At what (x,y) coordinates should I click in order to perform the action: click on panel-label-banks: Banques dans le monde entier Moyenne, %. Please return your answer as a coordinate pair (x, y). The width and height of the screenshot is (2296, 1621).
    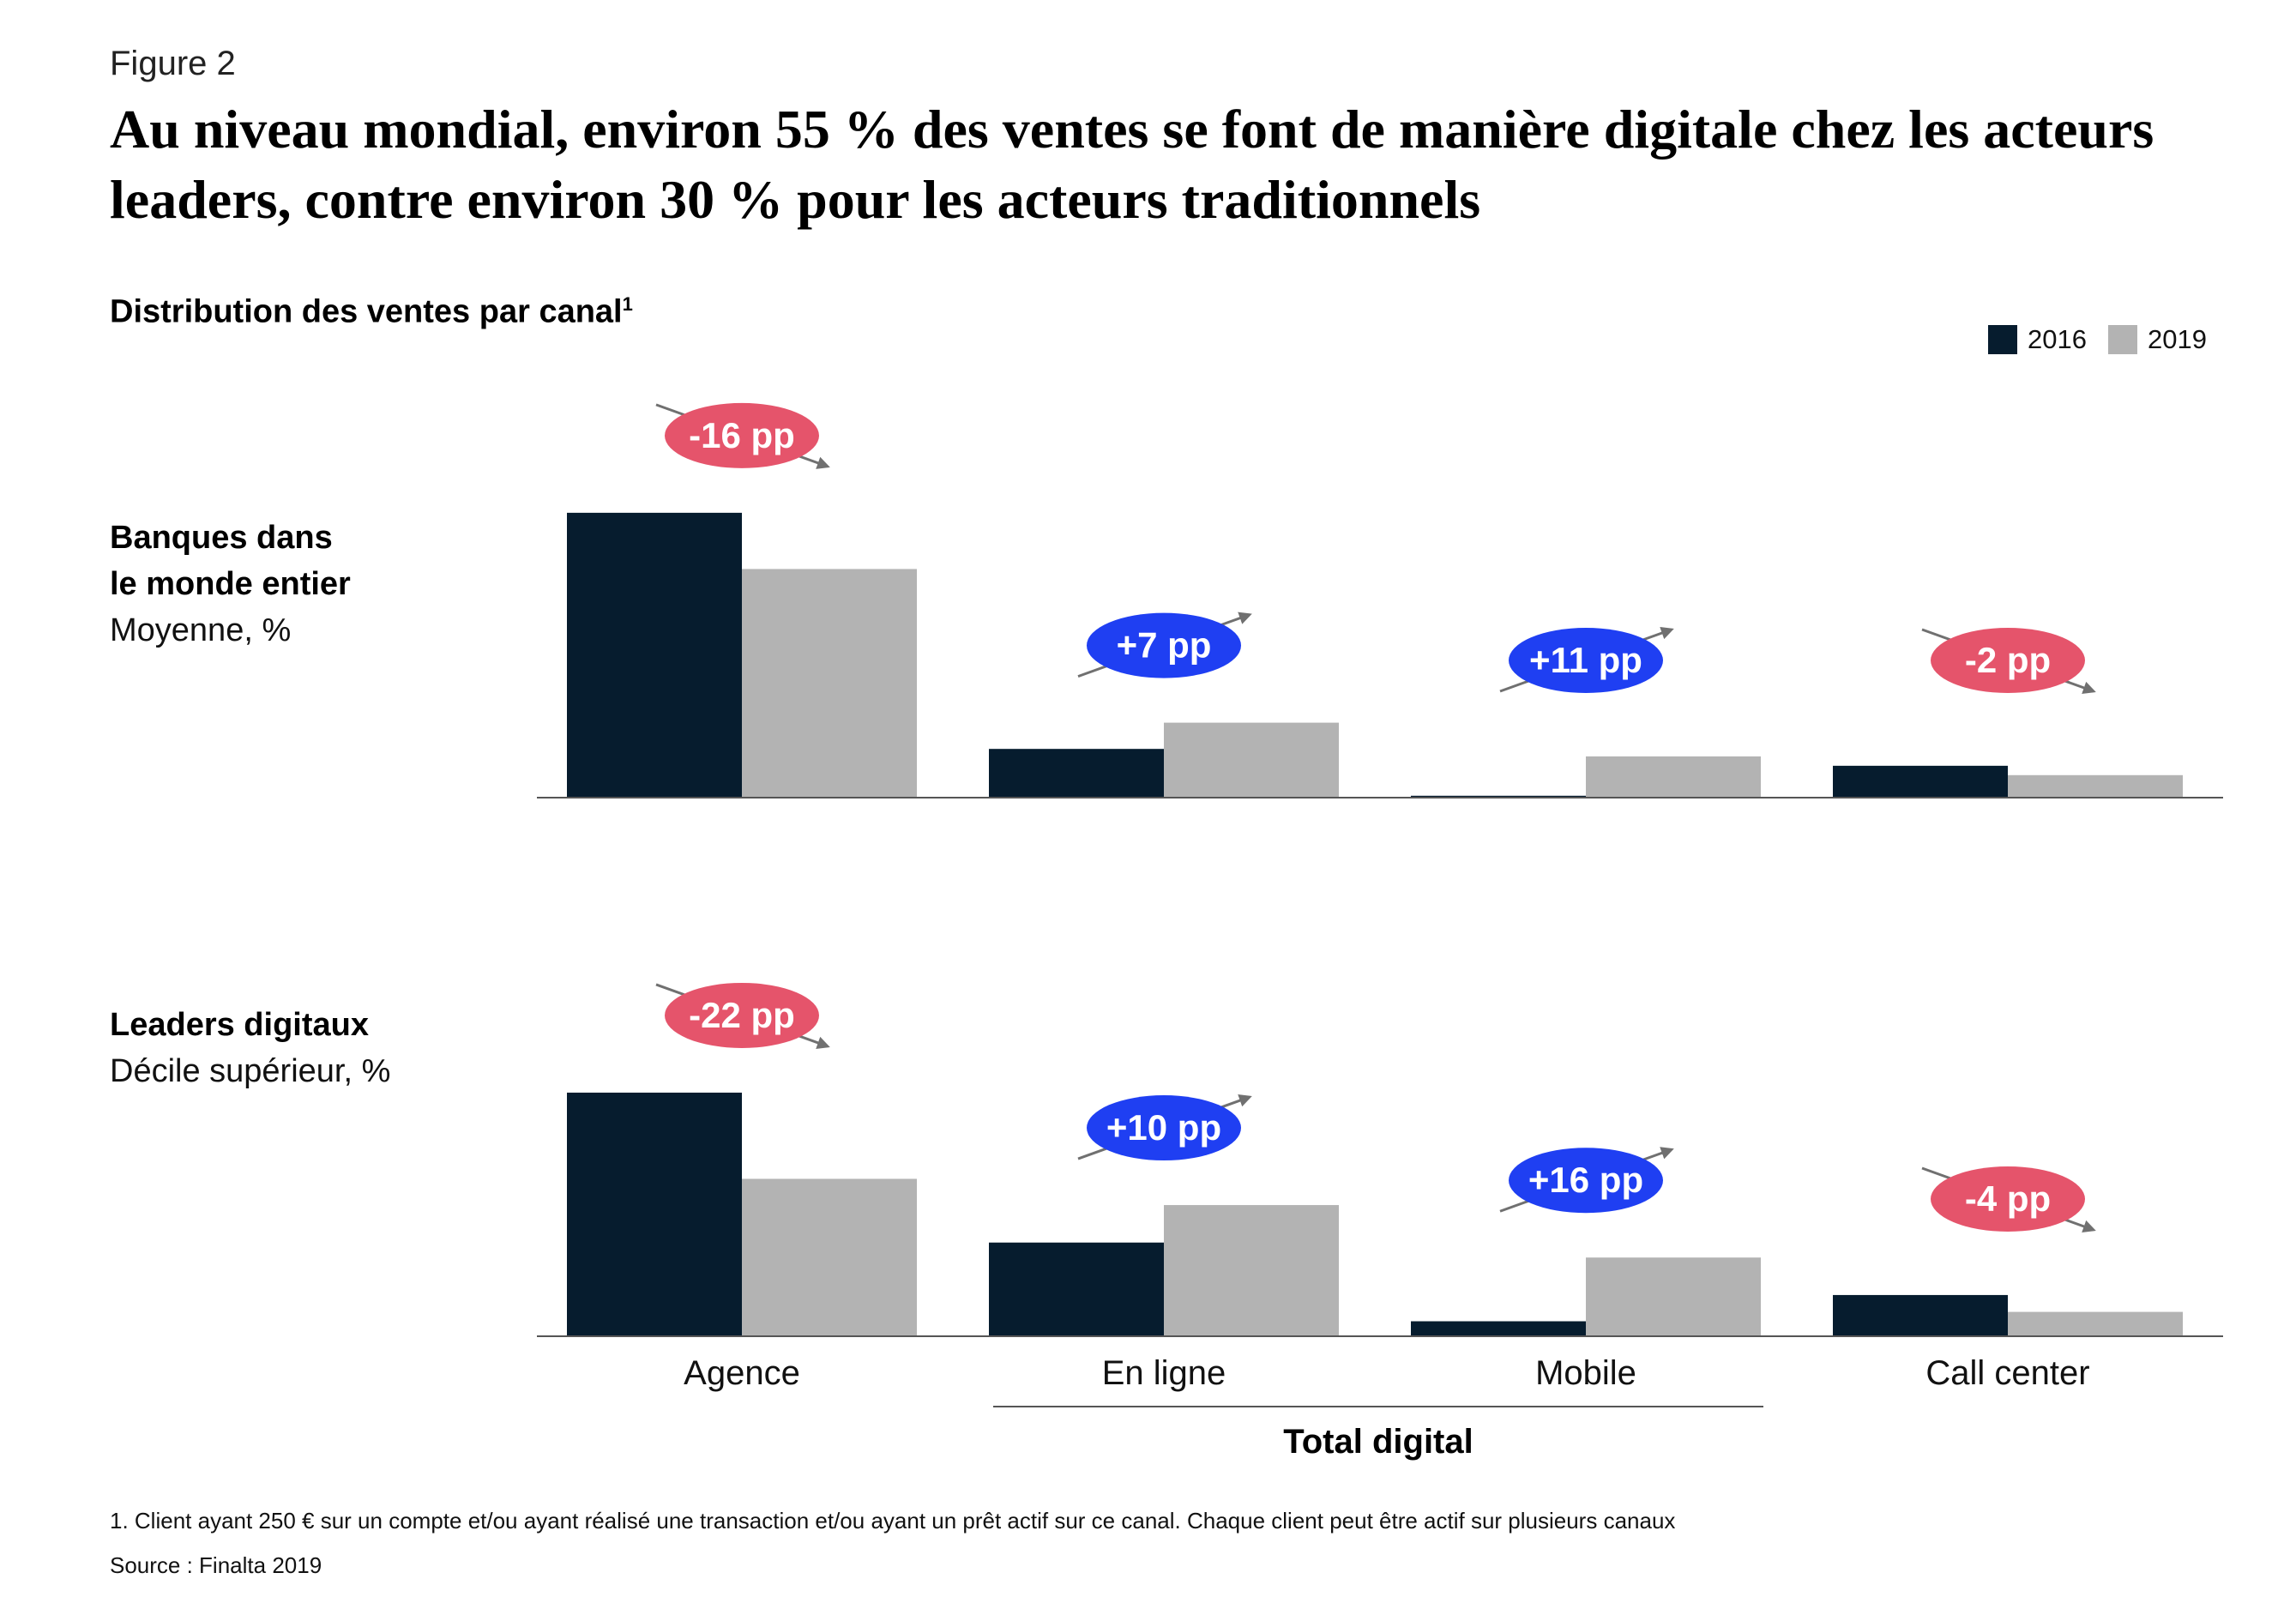
    Looking at the image, I should click on (230, 584).